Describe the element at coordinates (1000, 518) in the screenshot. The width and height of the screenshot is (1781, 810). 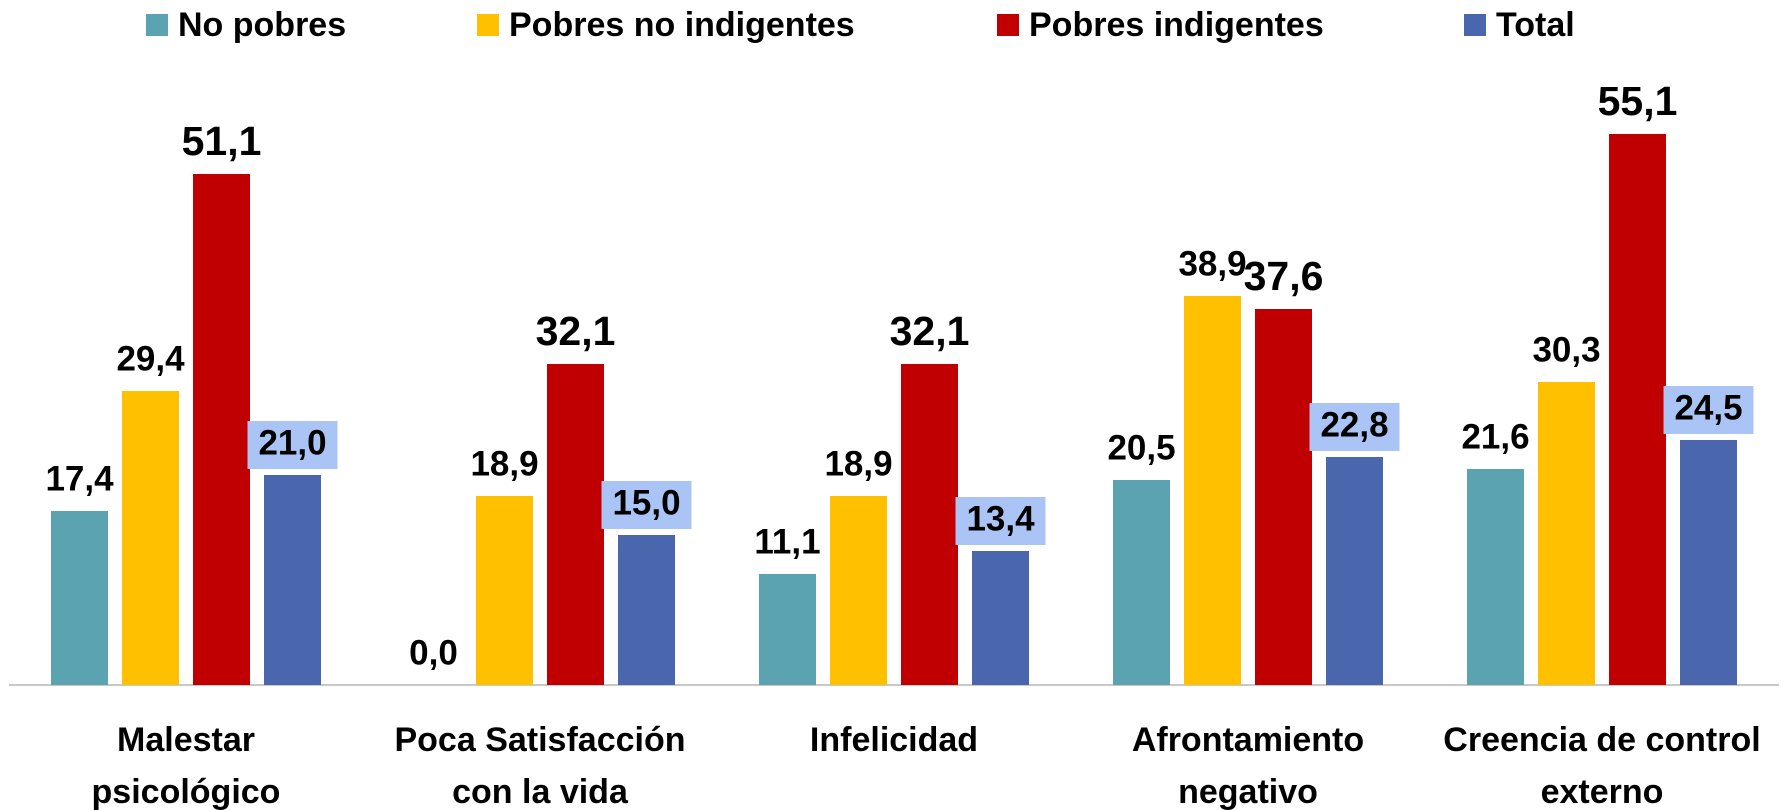
I see `value-label: 13,4` at that location.